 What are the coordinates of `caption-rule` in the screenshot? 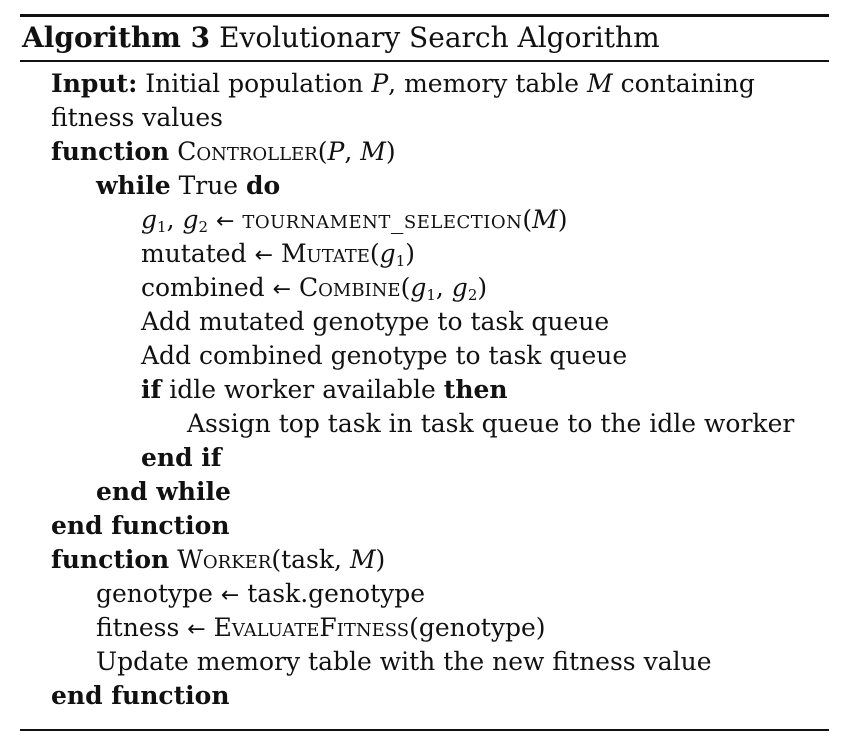 It's located at (424, 61).